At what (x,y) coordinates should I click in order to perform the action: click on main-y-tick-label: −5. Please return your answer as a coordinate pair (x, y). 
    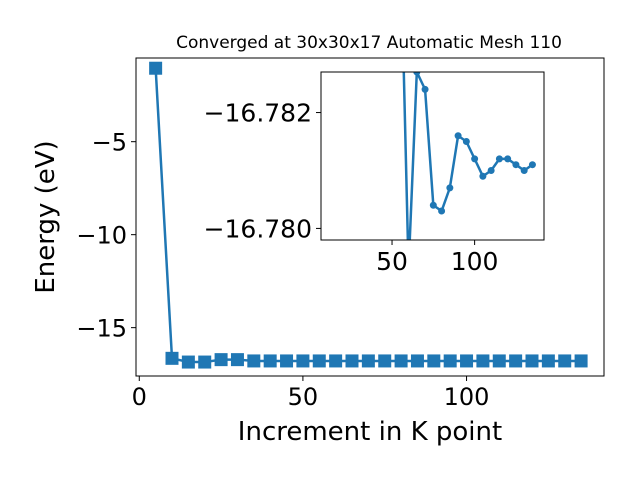
    Looking at the image, I should click on (109, 142).